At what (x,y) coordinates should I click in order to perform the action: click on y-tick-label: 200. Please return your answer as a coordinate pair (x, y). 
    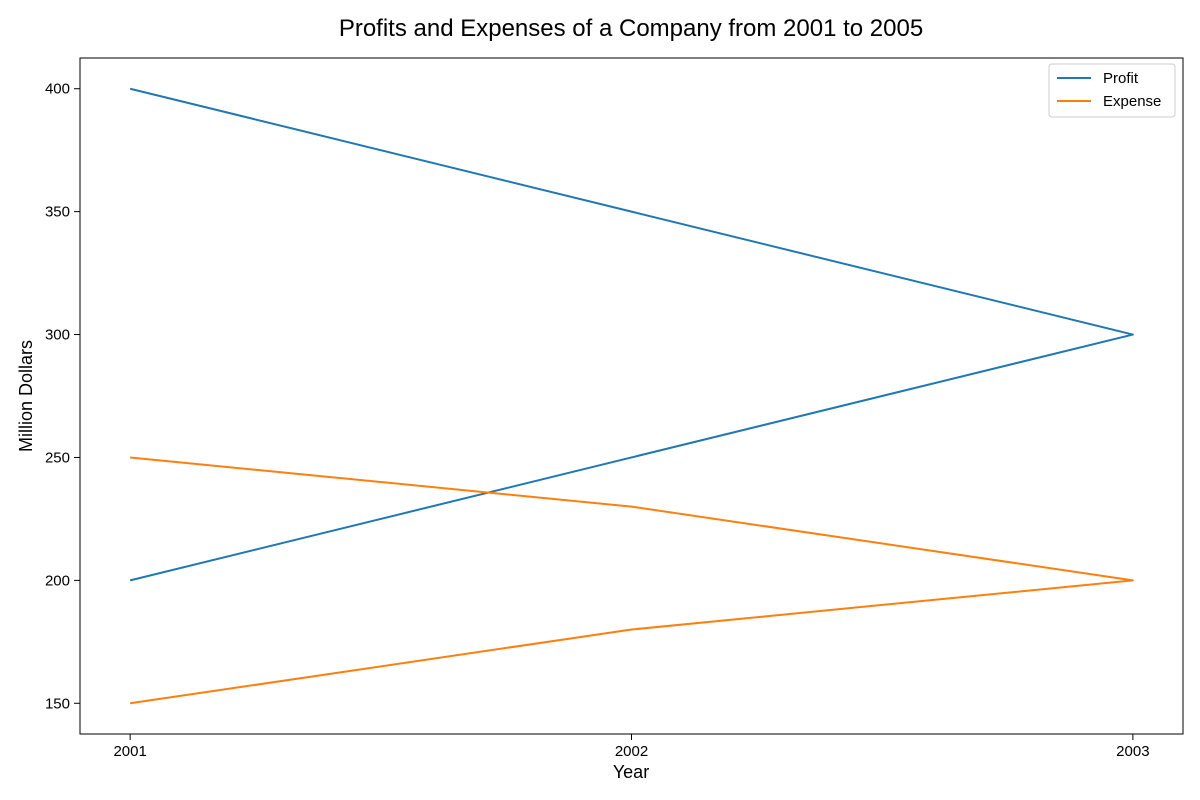
    Looking at the image, I should click on (57, 580).